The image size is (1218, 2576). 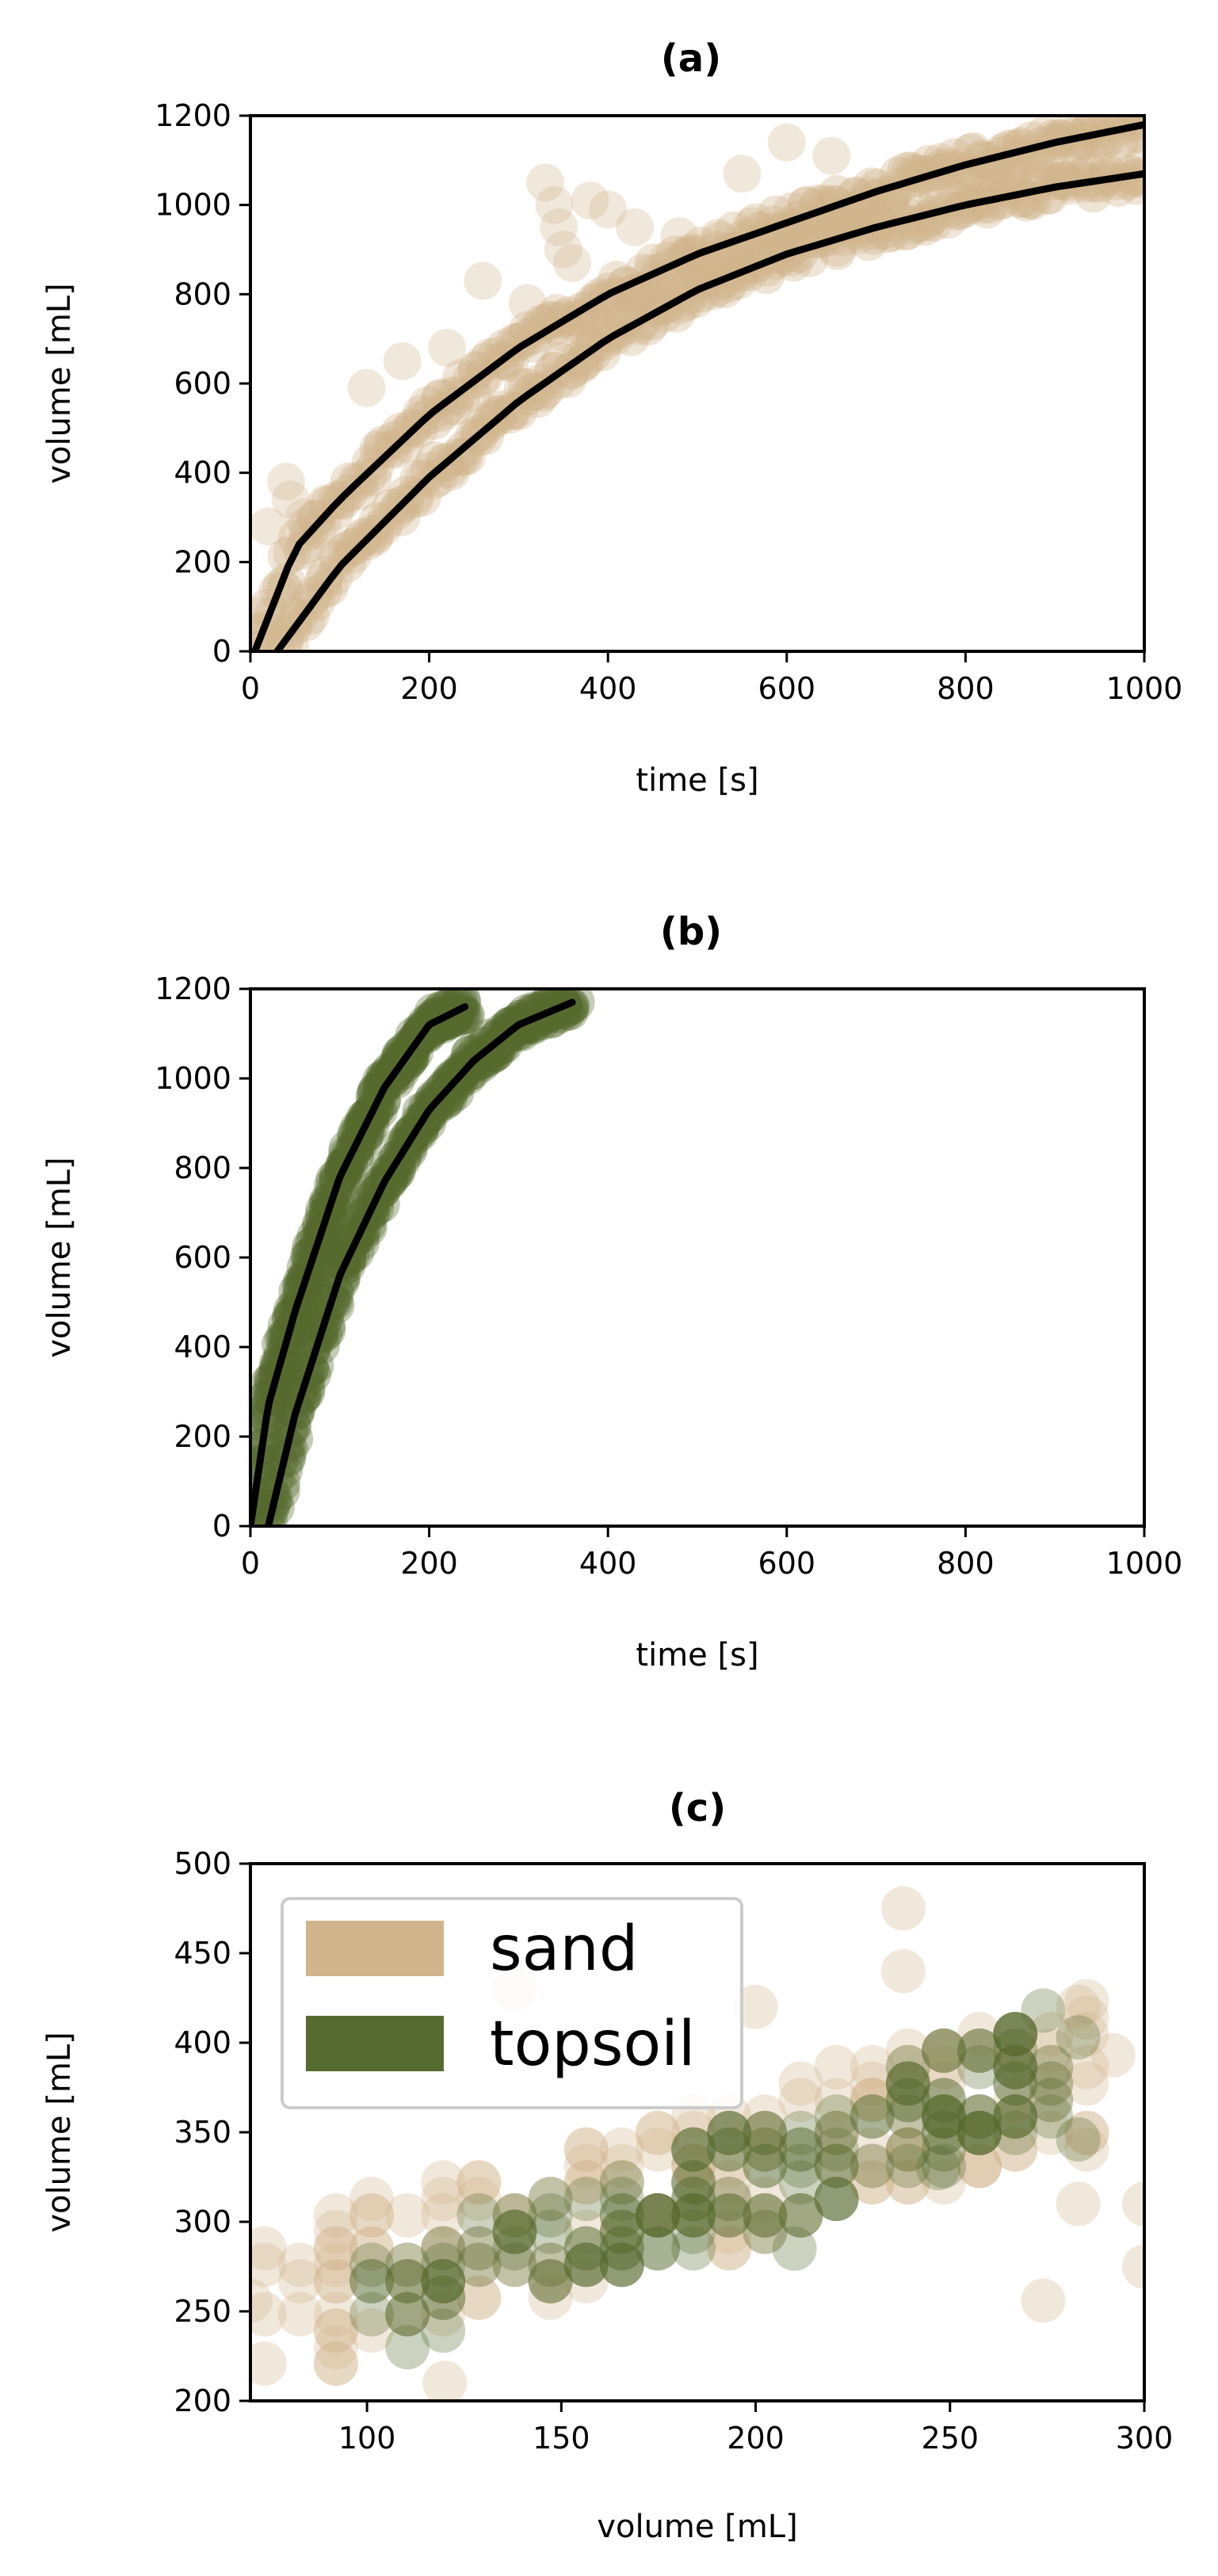 I want to click on x-tick-label: 0, so click(x=250, y=1563).